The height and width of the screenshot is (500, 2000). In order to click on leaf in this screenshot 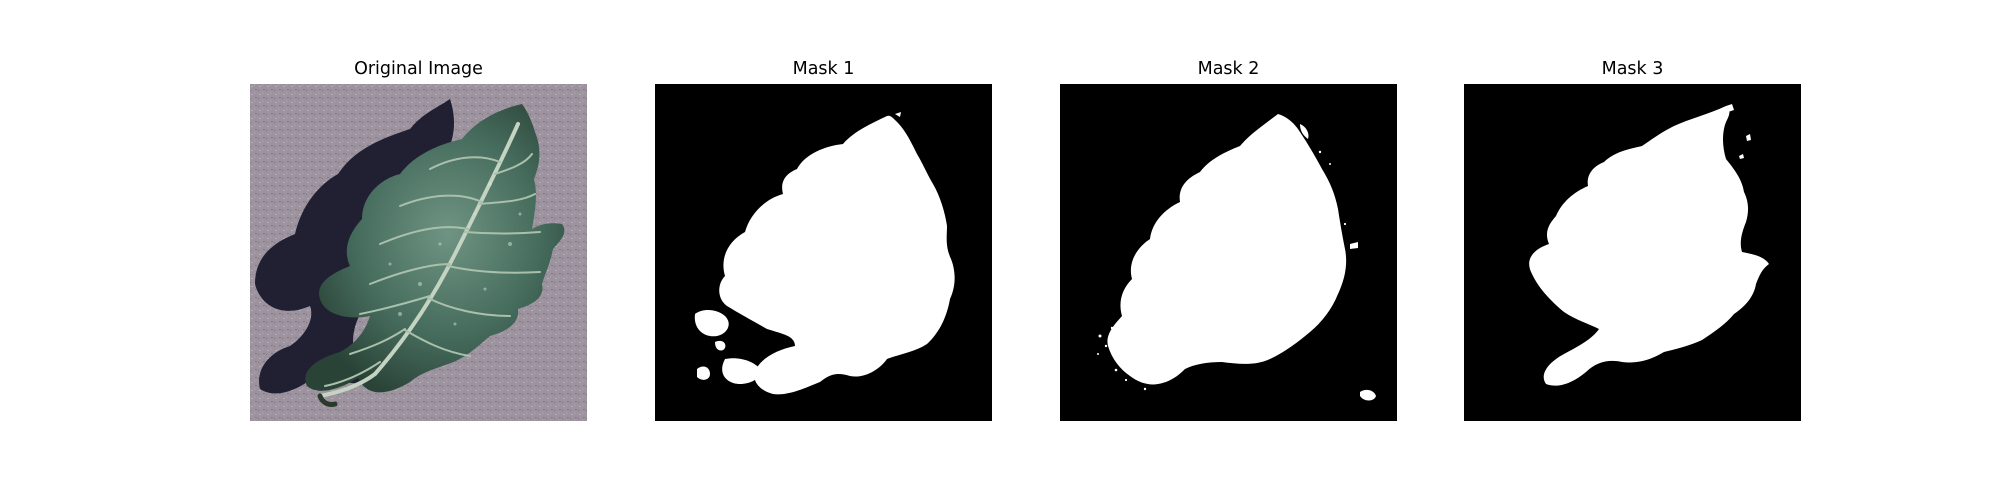, I will do `click(435, 248)`.